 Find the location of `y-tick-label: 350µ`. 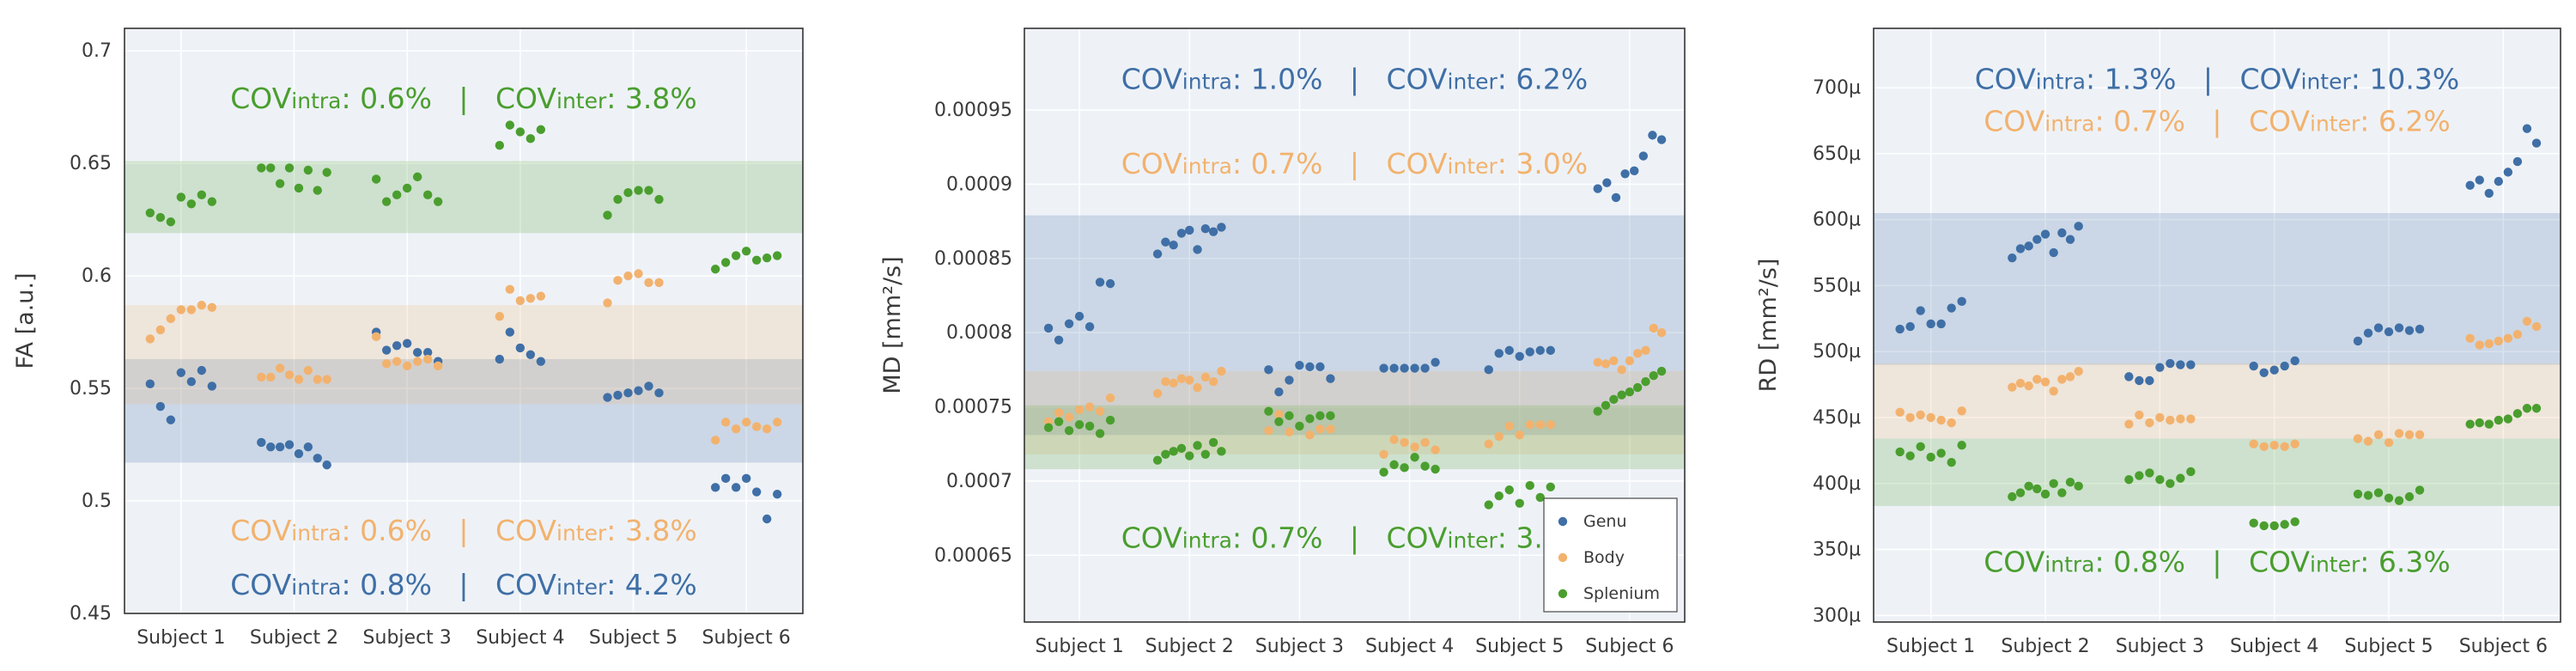

y-tick-label: 350µ is located at coordinates (1837, 550).